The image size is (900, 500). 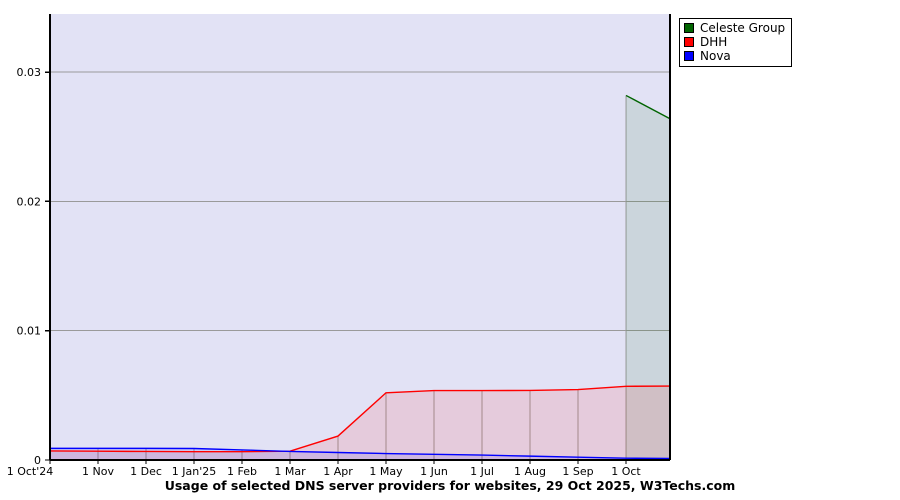 What do you see at coordinates (98, 471) in the screenshot?
I see `x-axis-tick-label: 1 Nov` at bounding box center [98, 471].